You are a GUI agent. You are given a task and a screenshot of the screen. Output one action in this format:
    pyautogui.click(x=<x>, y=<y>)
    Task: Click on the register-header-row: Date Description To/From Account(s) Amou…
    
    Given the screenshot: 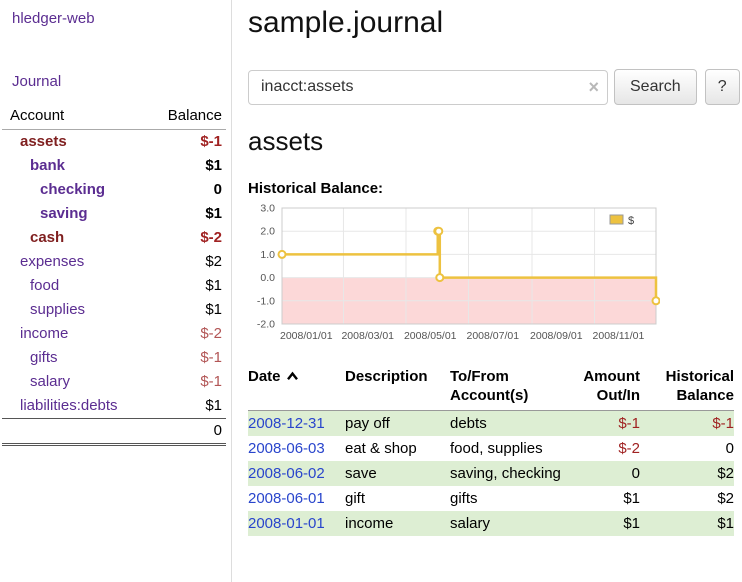 What is the action you would take?
    pyautogui.click(x=491, y=388)
    